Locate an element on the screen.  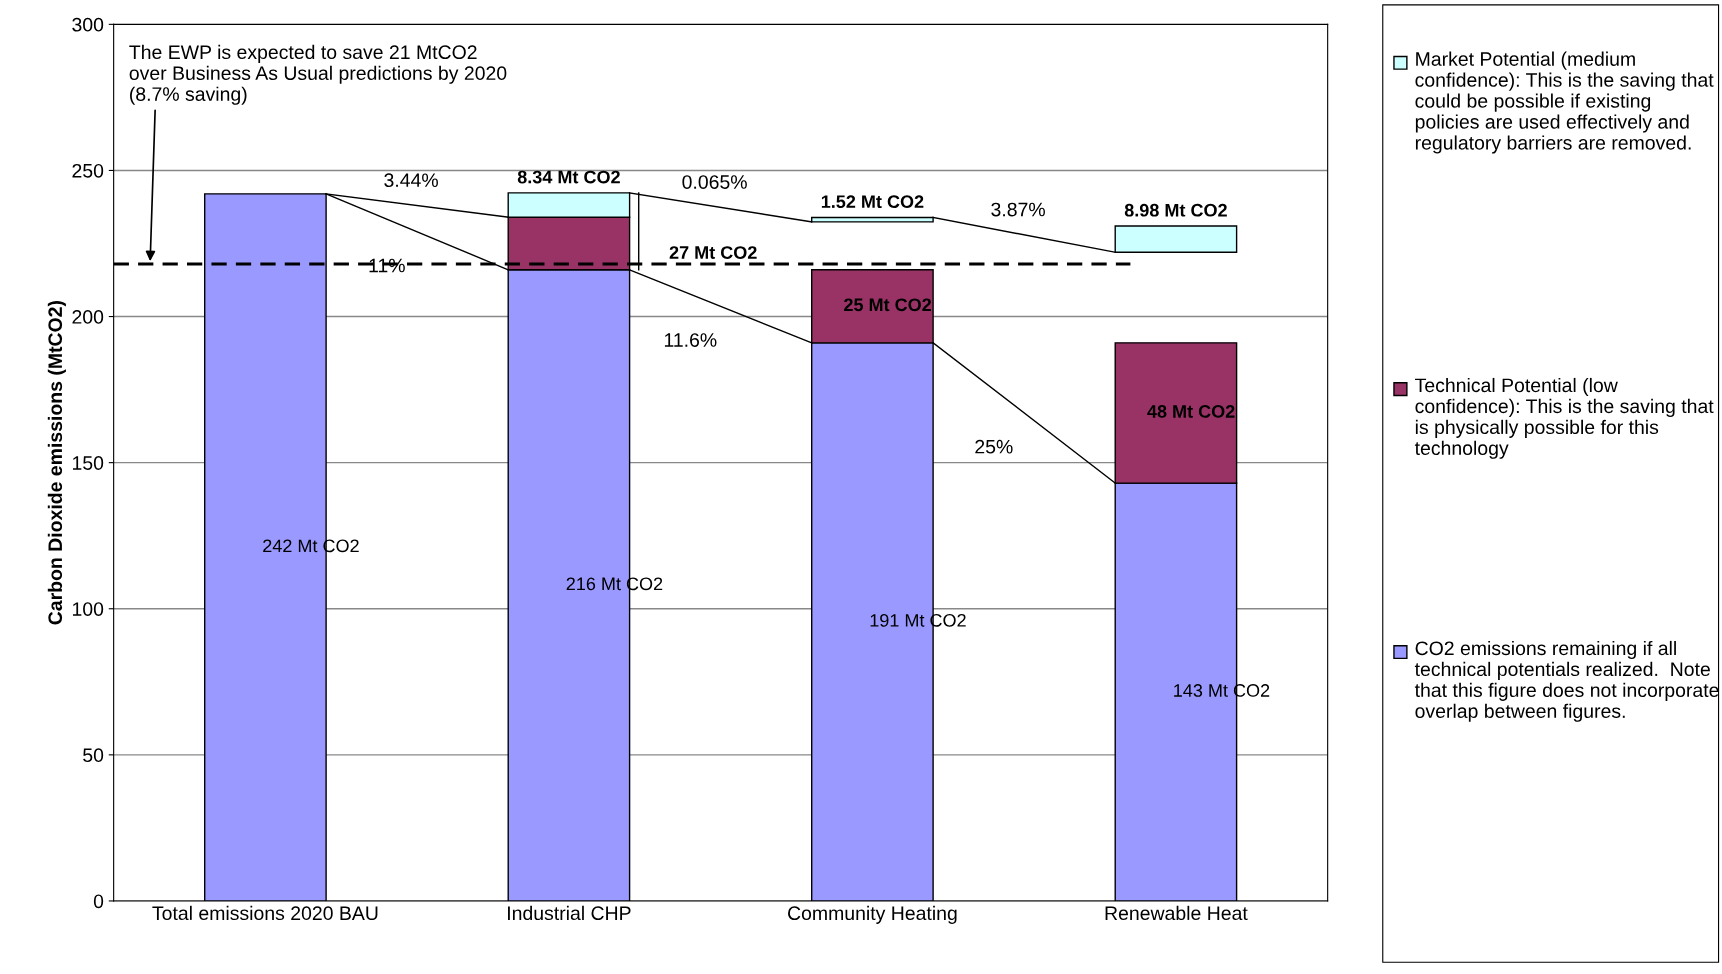
data-label: 8.34 Mt CO2 is located at coordinates (568, 177).